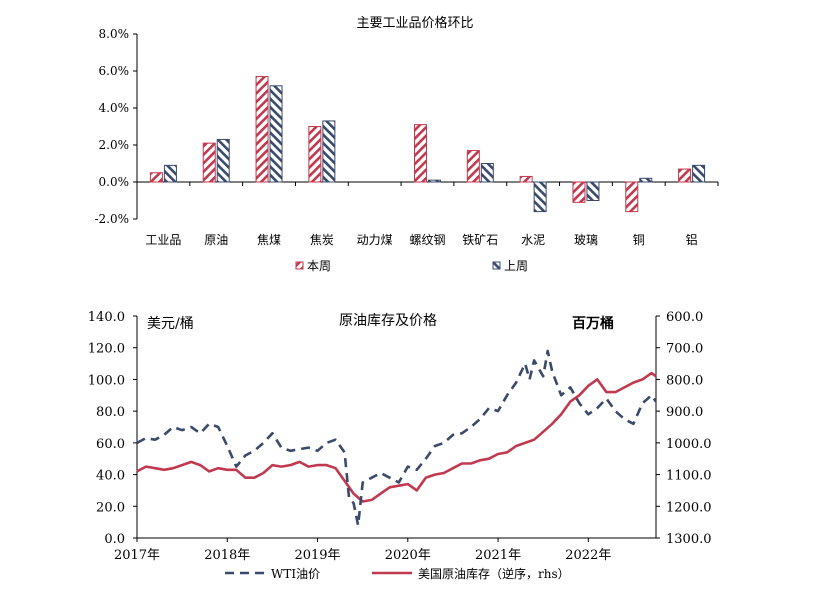 The width and height of the screenshot is (830, 602). Describe the element at coordinates (106, 349) in the screenshot. I see `left-y-tick-label: 120.0` at that location.